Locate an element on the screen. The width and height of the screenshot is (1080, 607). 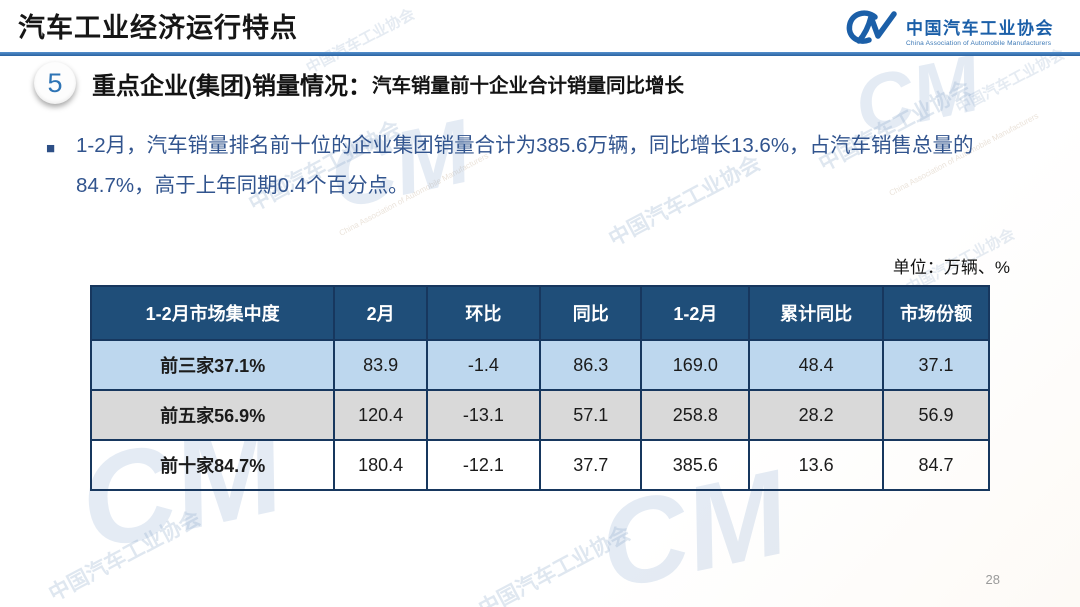
cell: -1.4 is located at coordinates (483, 365).